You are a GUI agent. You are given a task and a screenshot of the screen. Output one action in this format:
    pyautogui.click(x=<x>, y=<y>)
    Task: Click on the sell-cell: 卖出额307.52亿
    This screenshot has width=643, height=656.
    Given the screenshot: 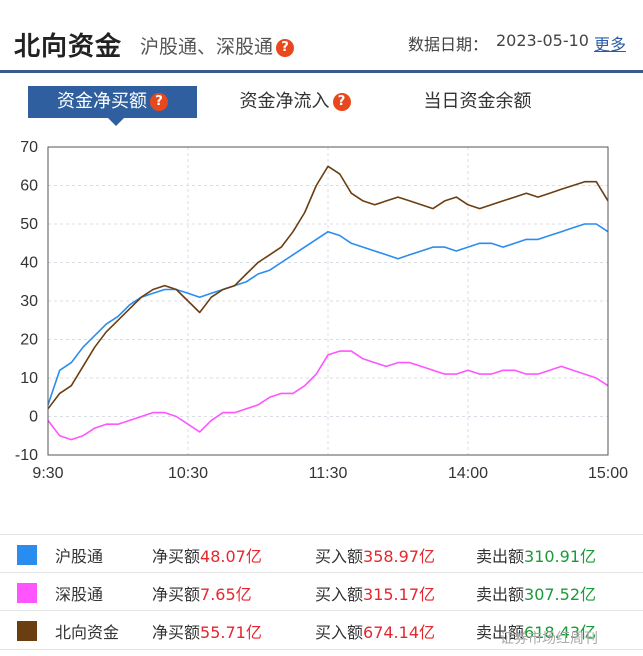 What is the action you would take?
    pyautogui.click(x=536, y=593)
    